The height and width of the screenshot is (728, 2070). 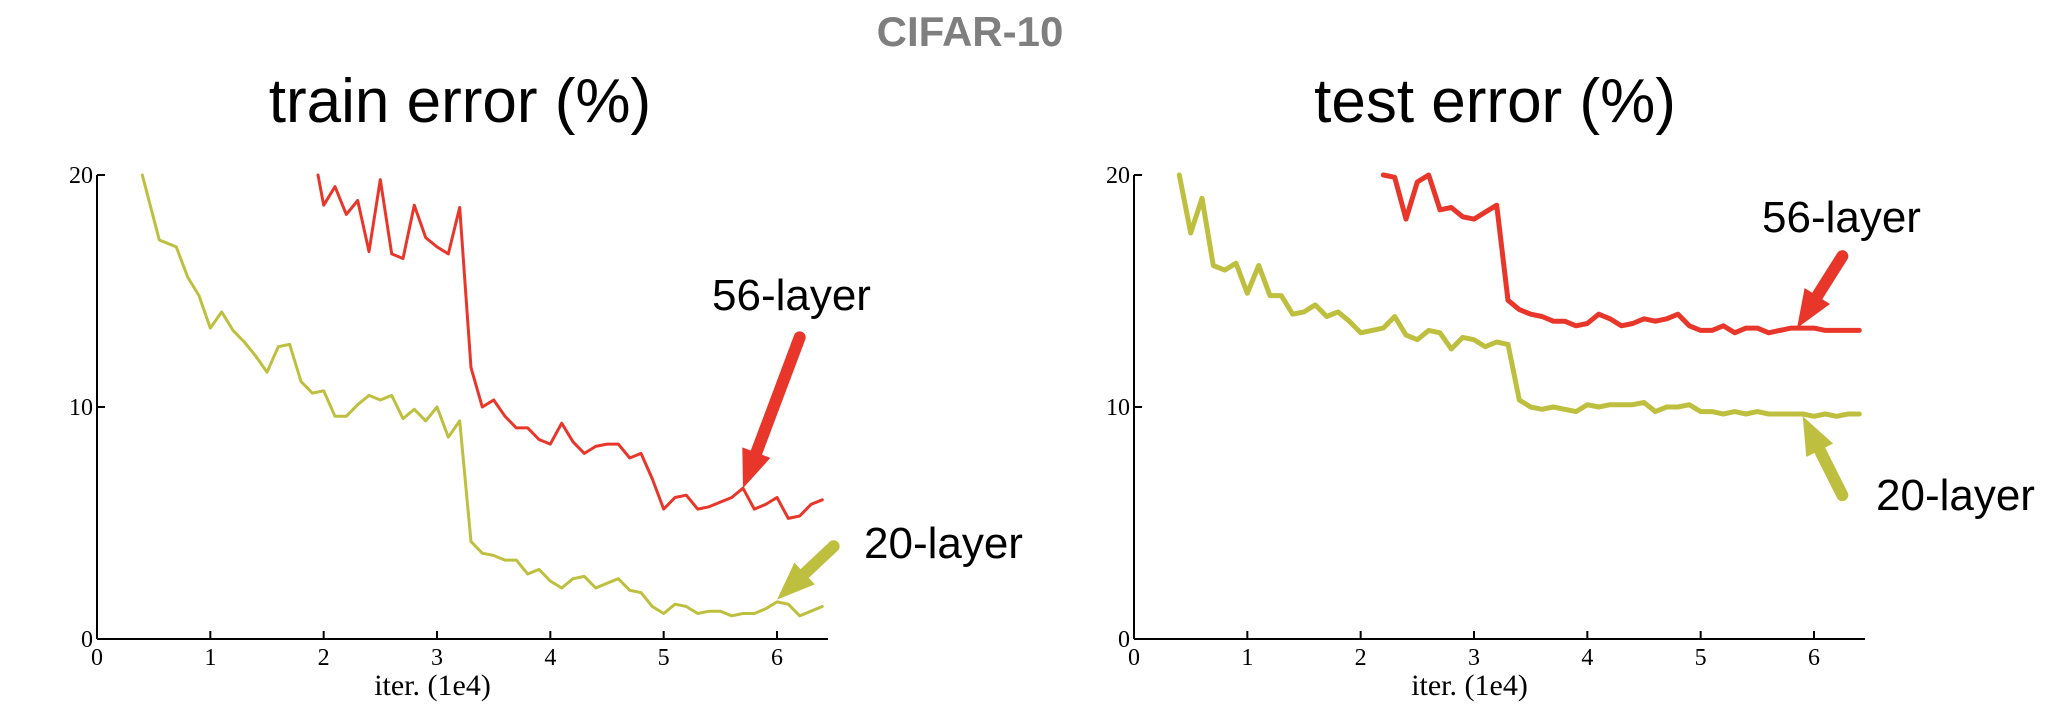 What do you see at coordinates (1814, 658) in the screenshot?
I see `test-x-tick-label: 6` at bounding box center [1814, 658].